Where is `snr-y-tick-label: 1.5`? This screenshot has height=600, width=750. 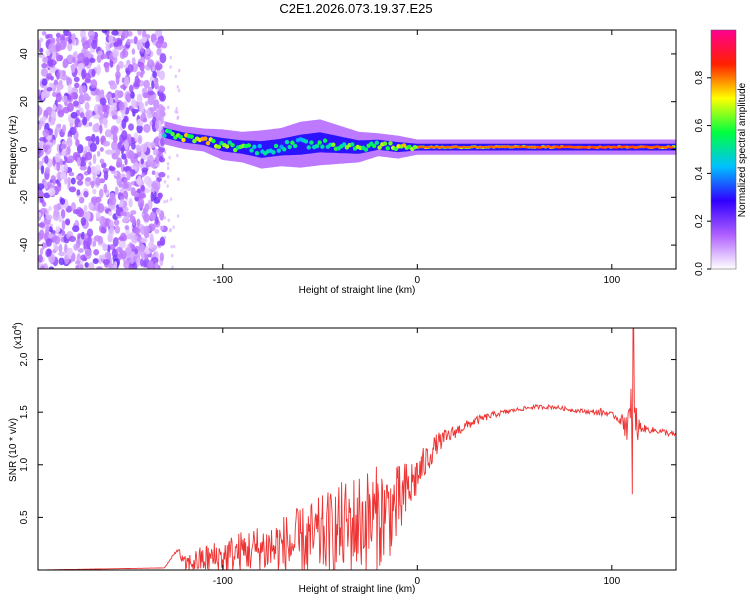 snr-y-tick-label: 1.5 is located at coordinates (24, 412).